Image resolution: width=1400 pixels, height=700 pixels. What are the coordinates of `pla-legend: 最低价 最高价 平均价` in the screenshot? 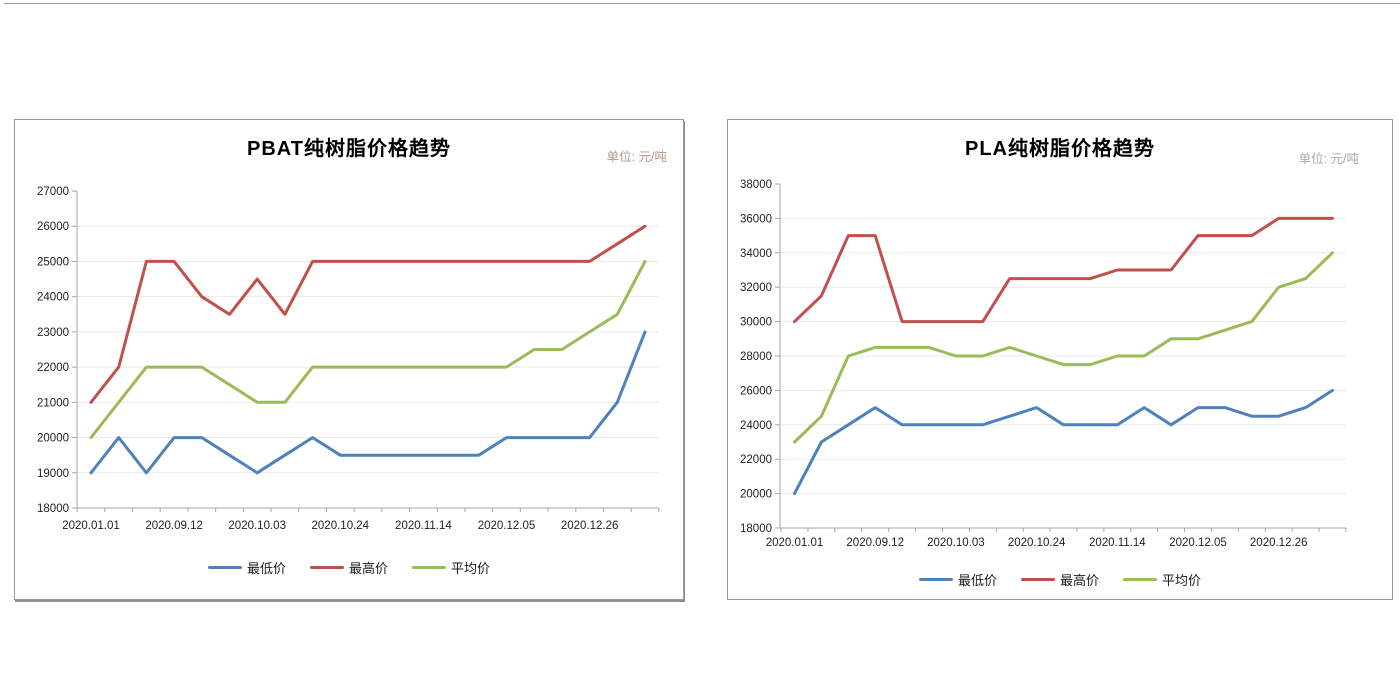 It's located at (1060, 579).